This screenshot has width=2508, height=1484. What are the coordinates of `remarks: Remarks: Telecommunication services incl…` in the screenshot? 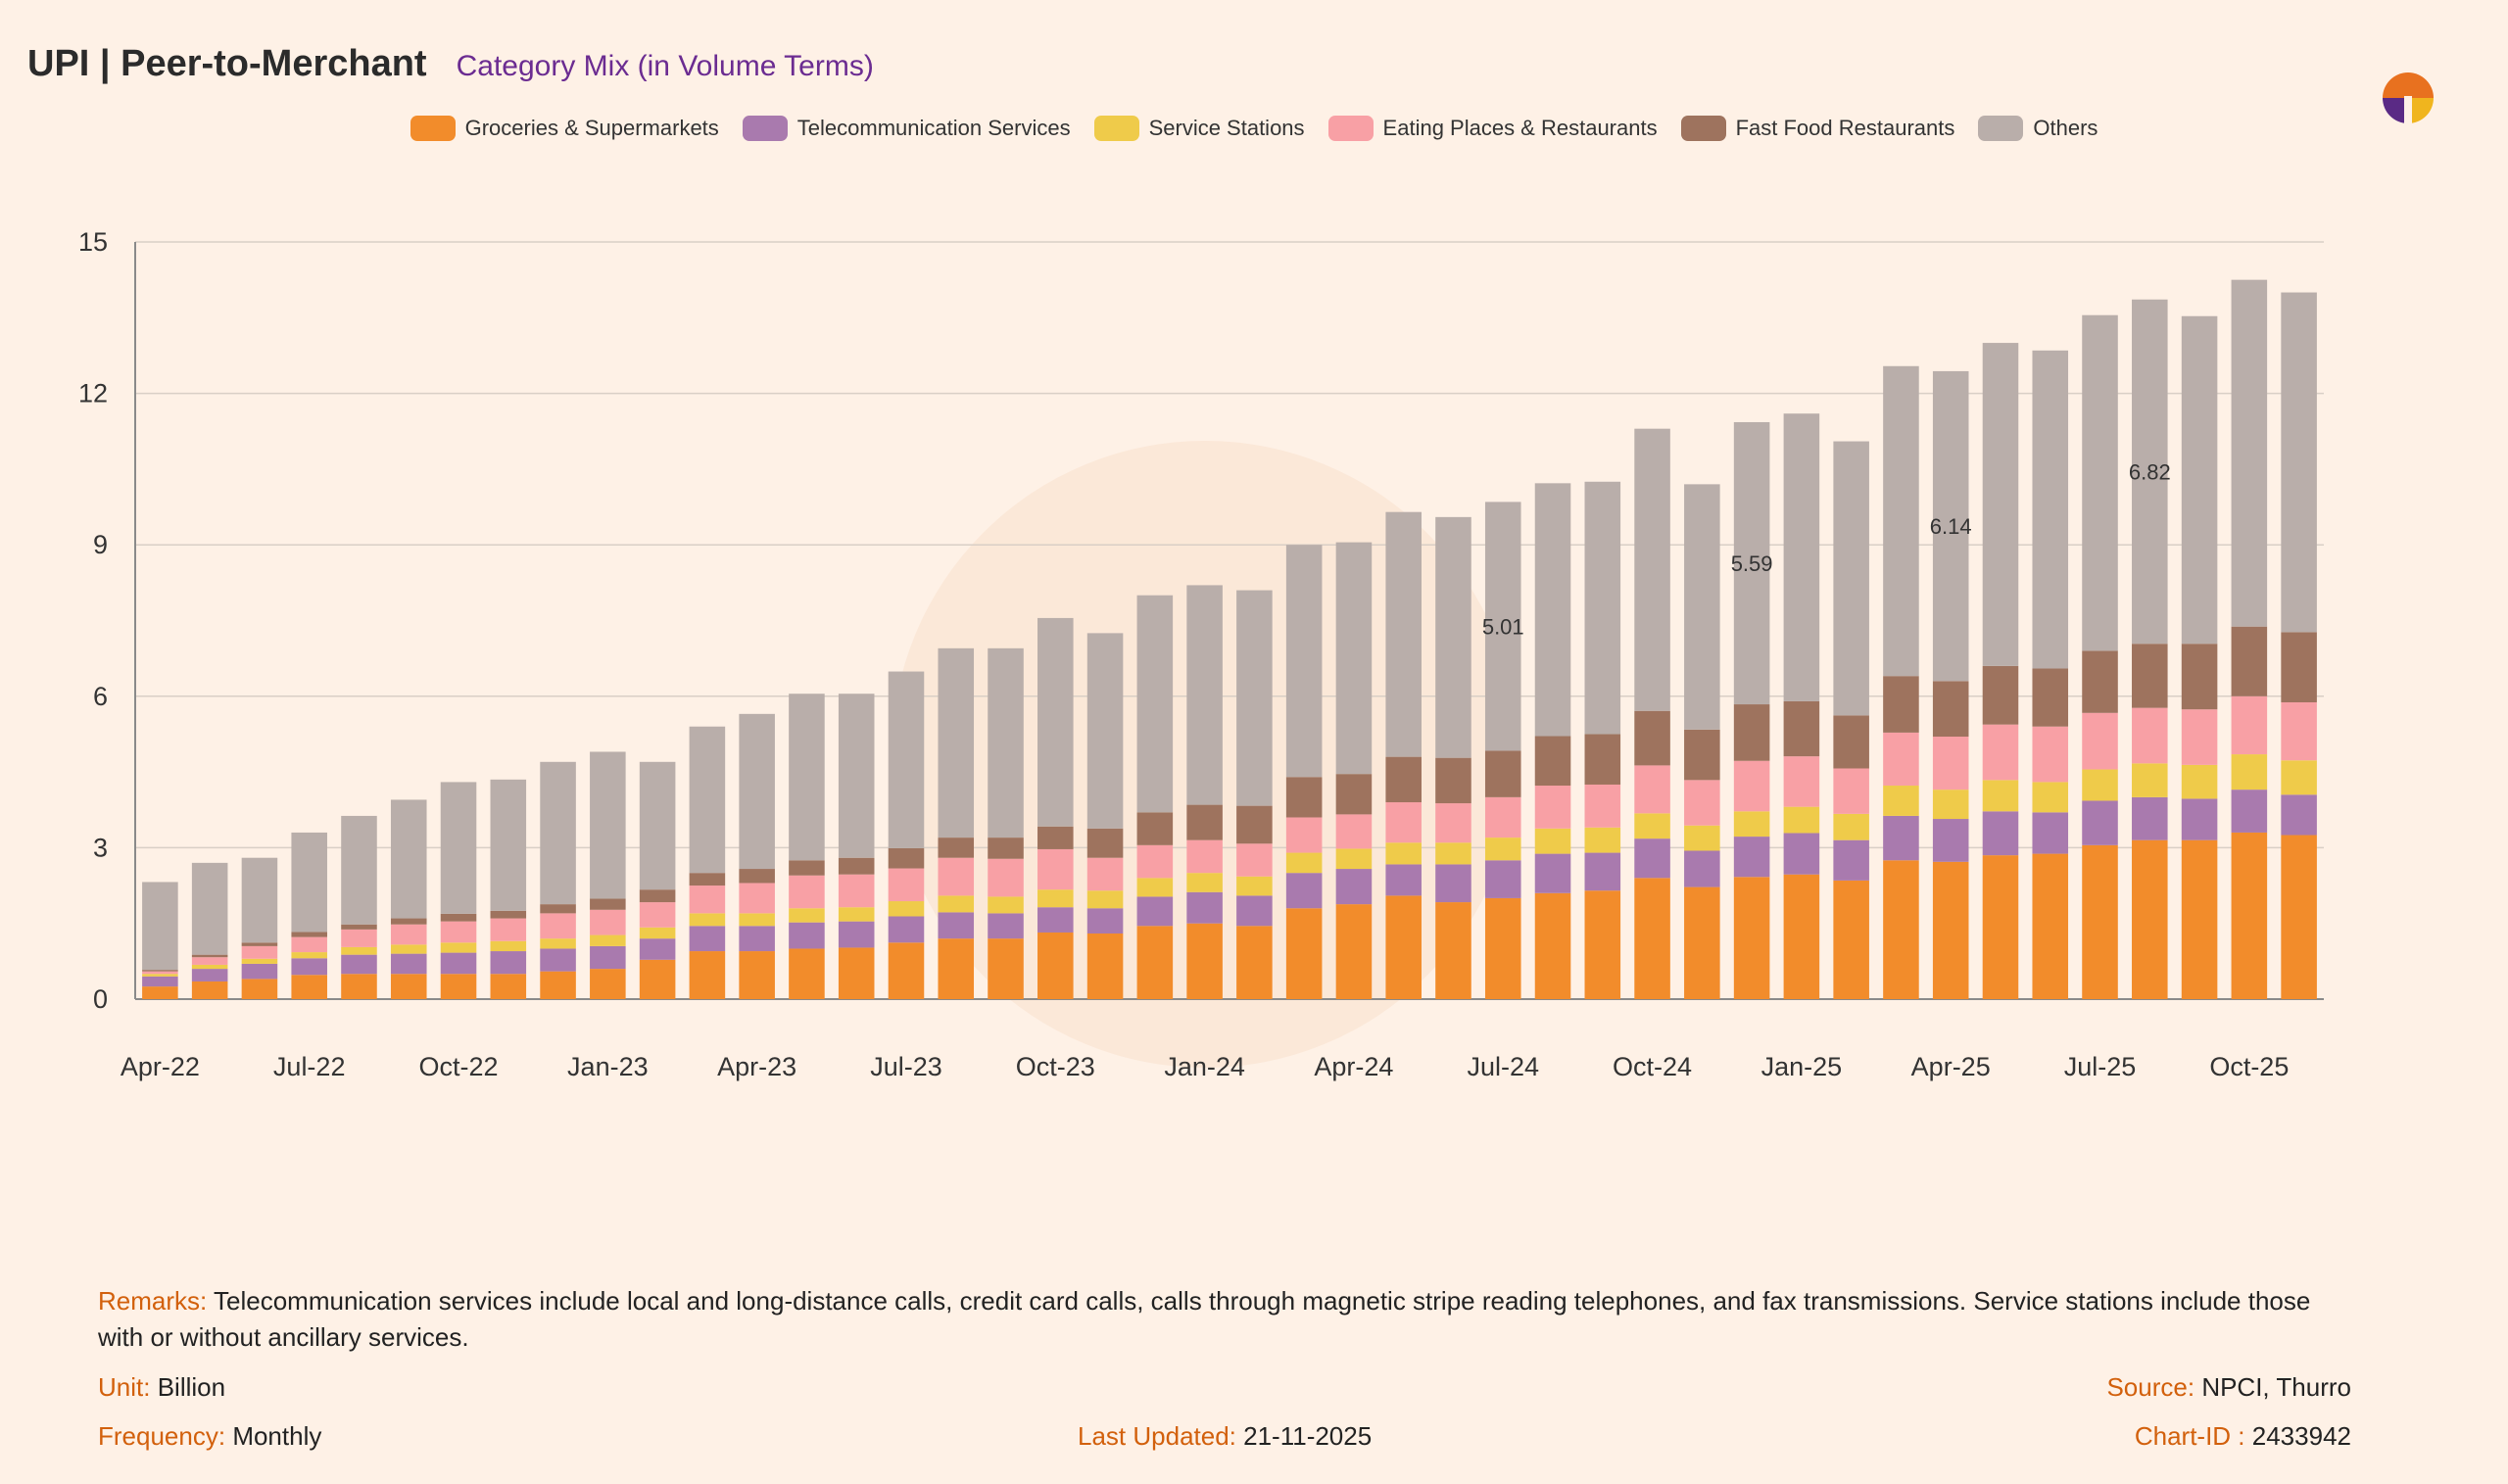 It's located at (1224, 1319).